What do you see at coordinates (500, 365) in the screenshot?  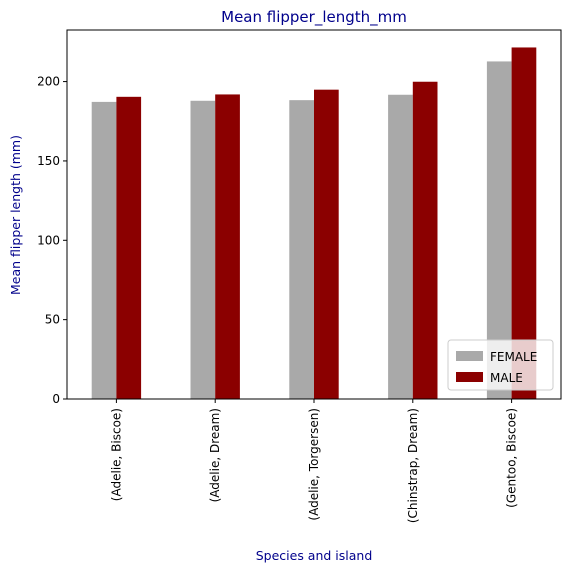 I see `legend: FEMALE MALE` at bounding box center [500, 365].